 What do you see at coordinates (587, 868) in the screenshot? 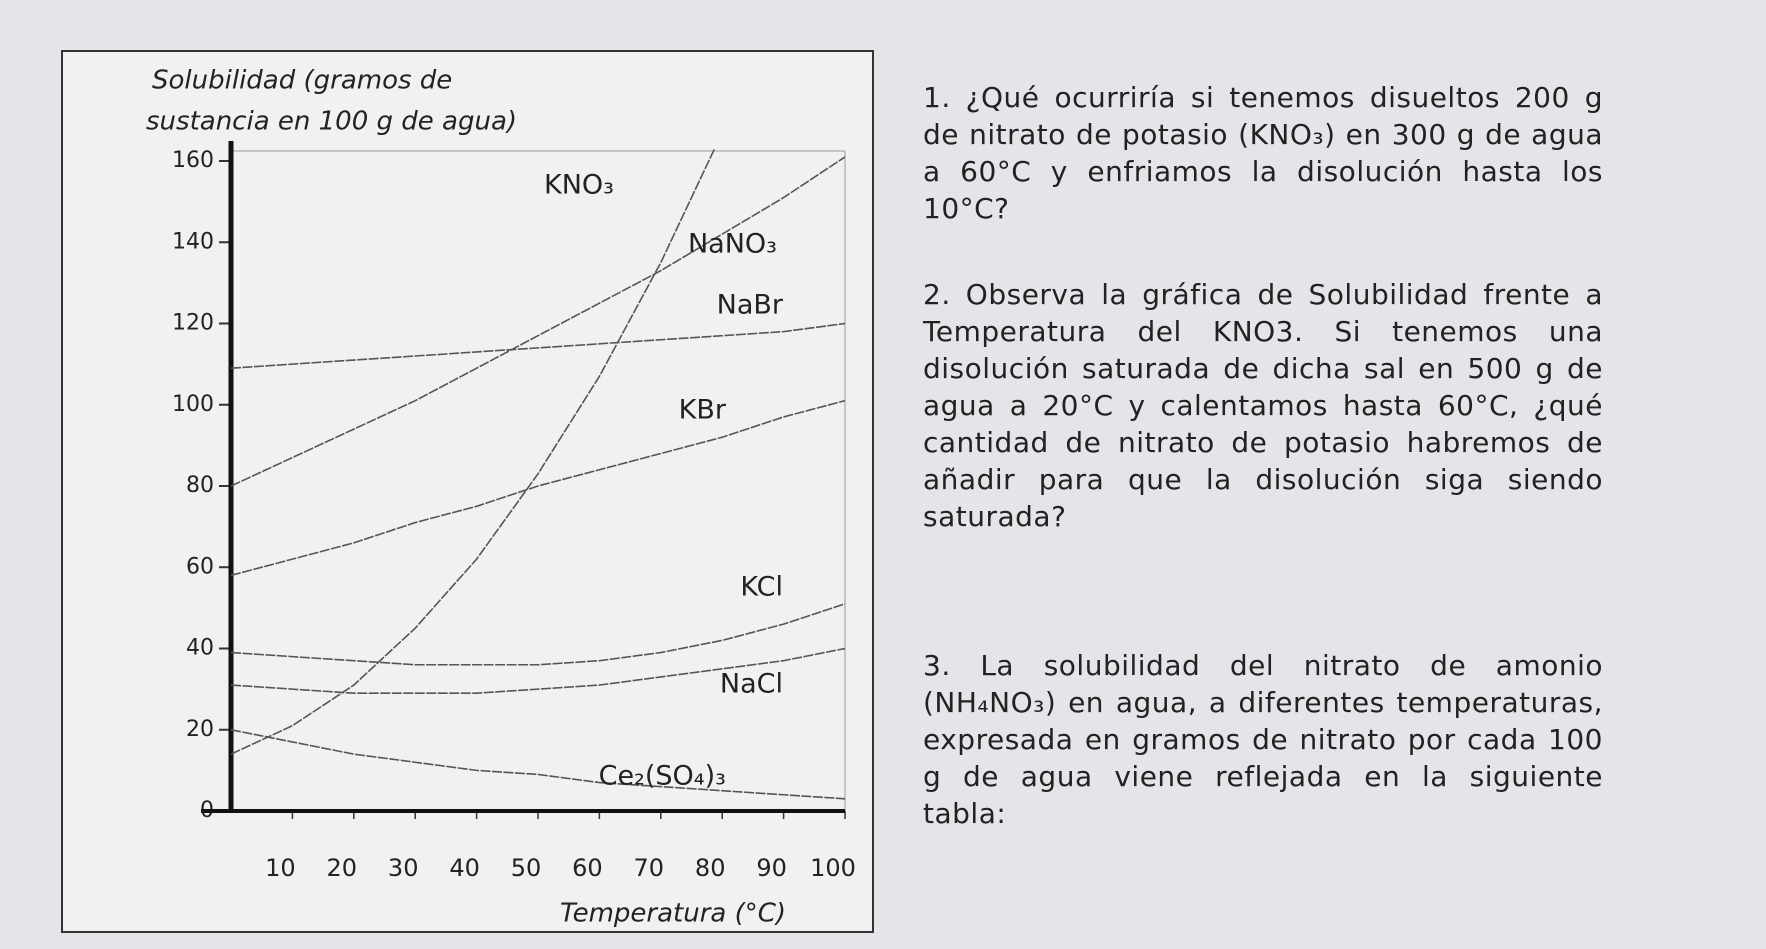
I see `x-tick-label: 60` at bounding box center [587, 868].